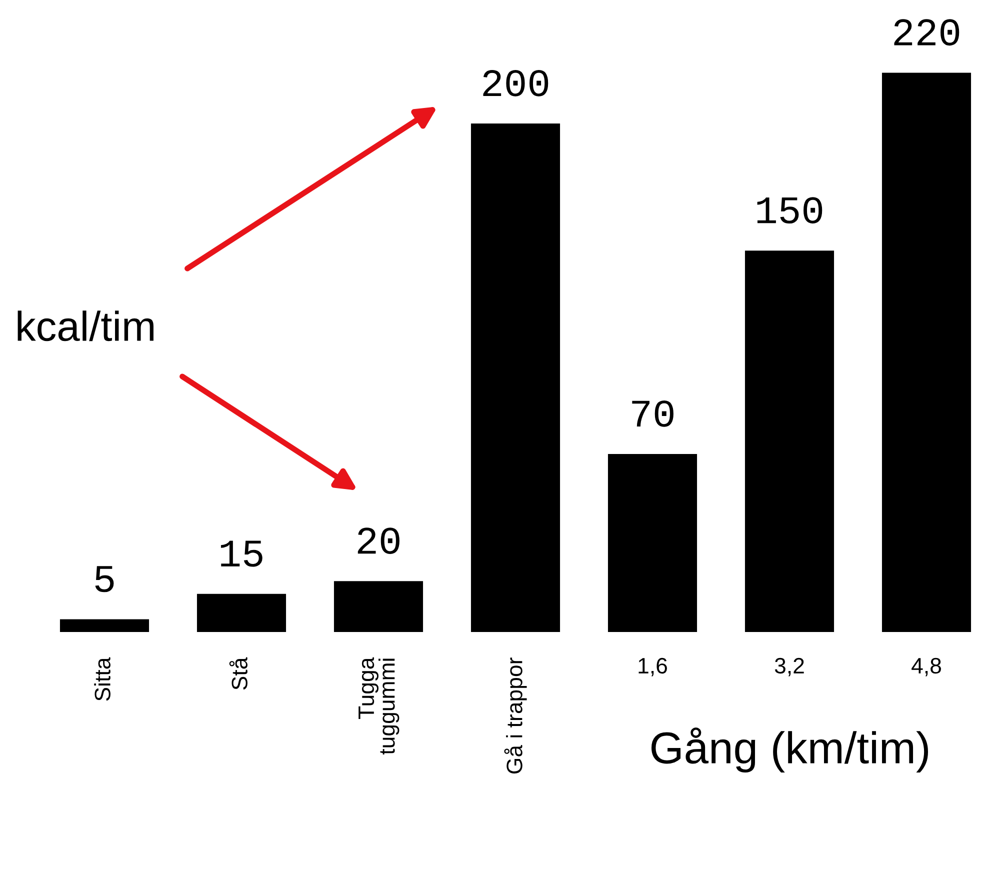 This screenshot has width=999, height=879. What do you see at coordinates (653, 413) in the screenshot?
I see `data-label: 70` at bounding box center [653, 413].